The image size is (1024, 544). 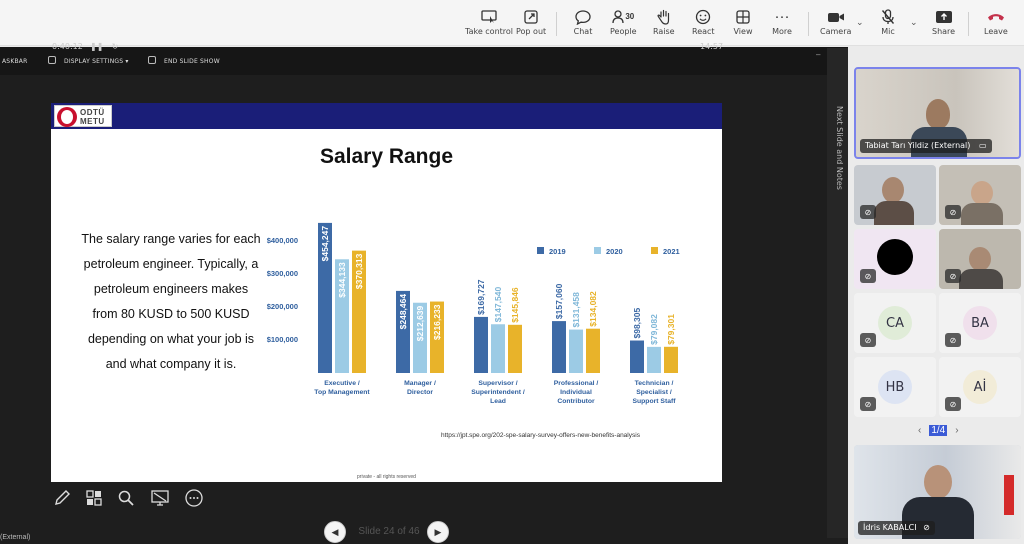 What do you see at coordinates (194, 498) in the screenshot?
I see `more-options-icon` at bounding box center [194, 498].